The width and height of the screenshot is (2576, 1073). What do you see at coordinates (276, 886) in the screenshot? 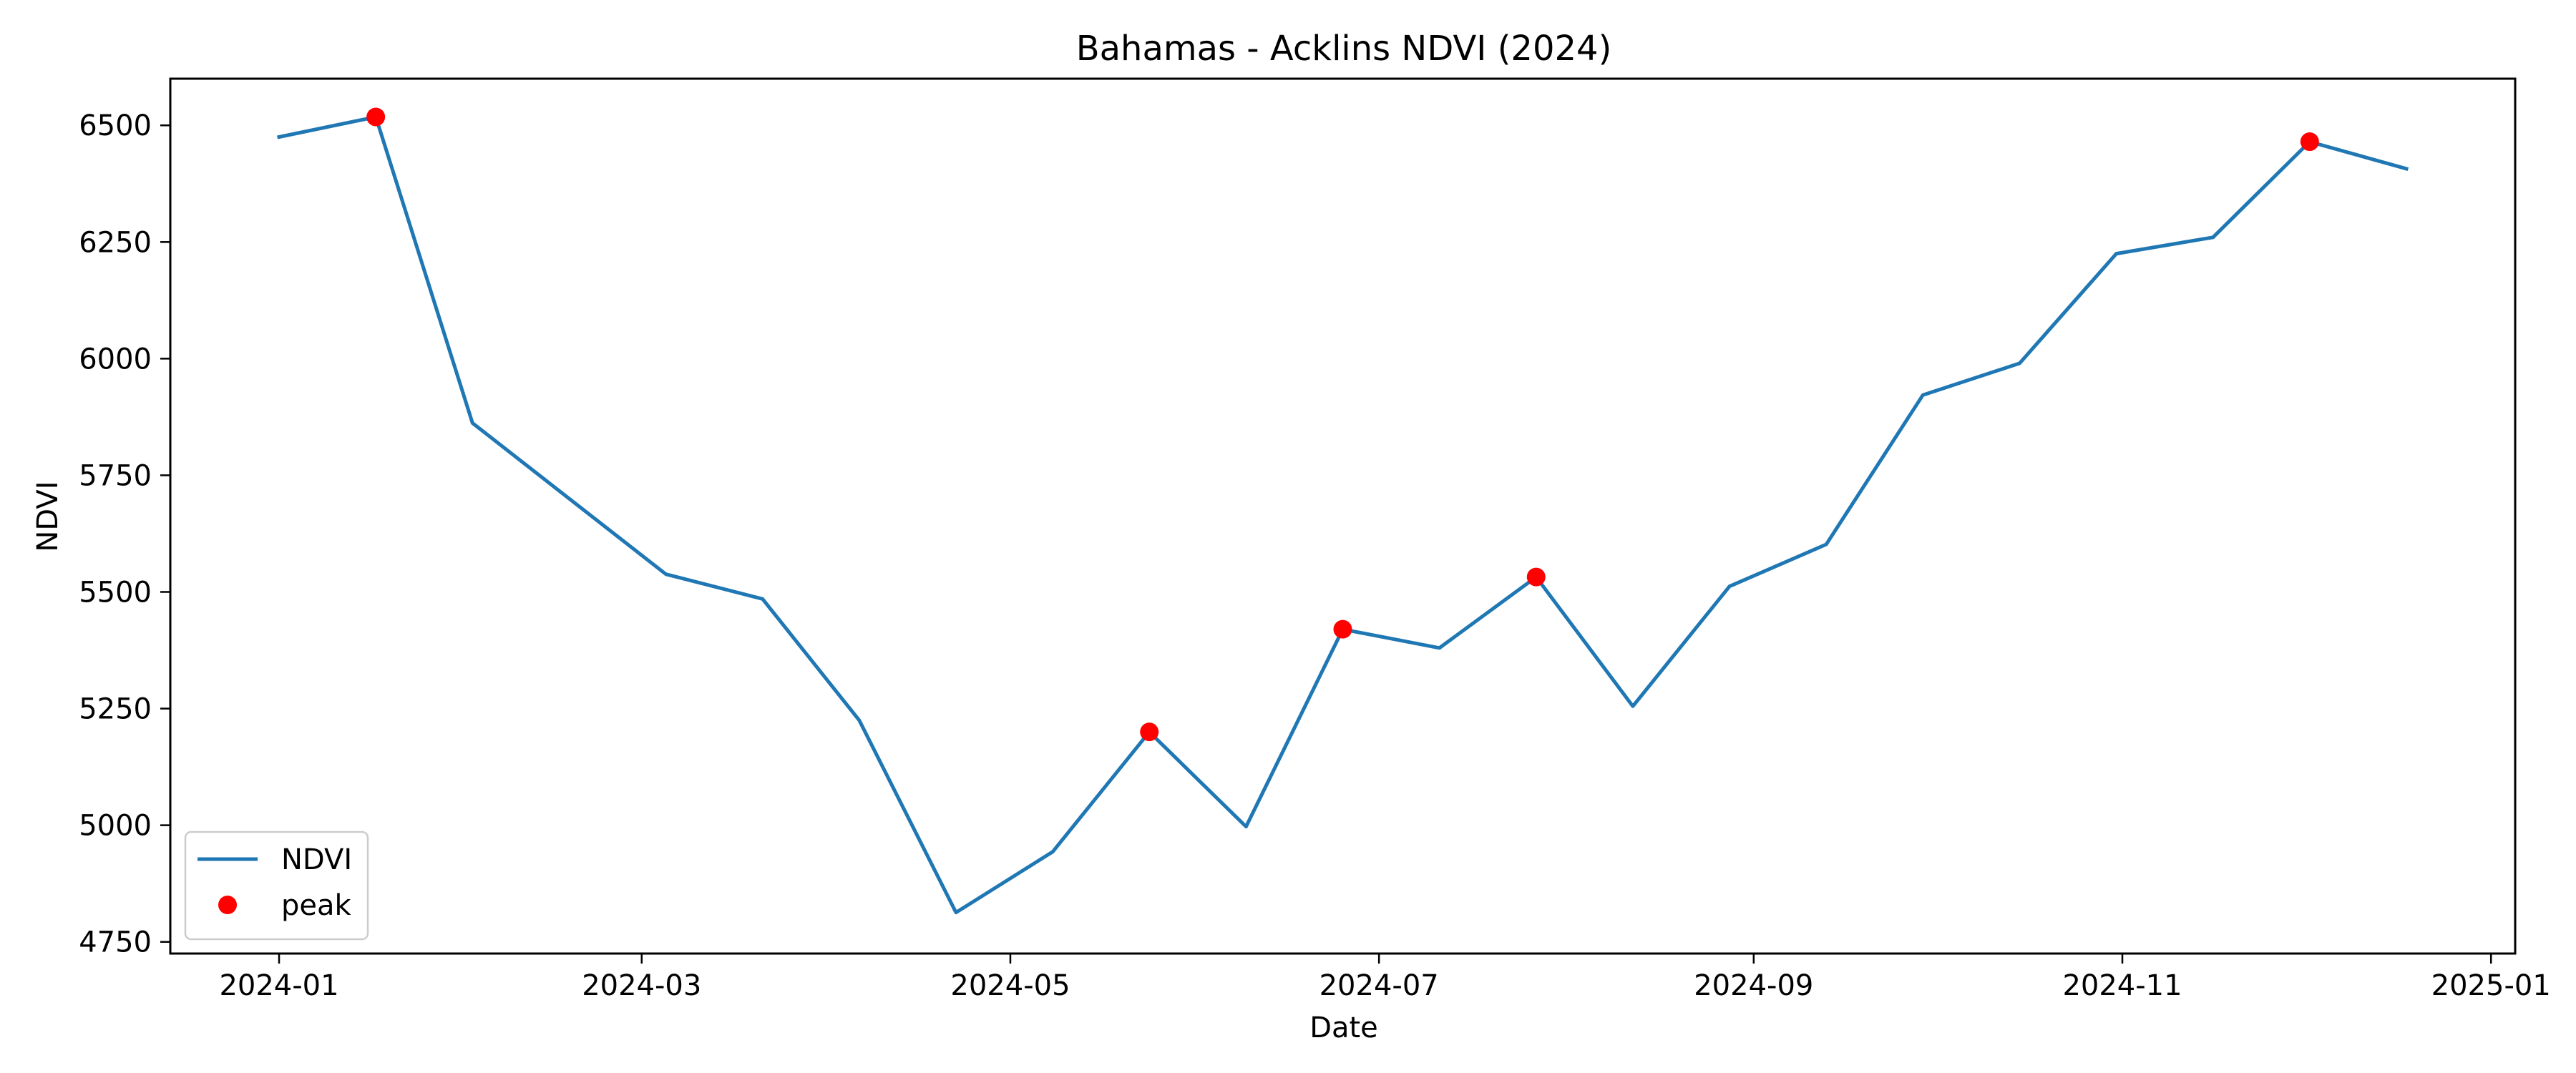
I see `legend: NDVI peak` at bounding box center [276, 886].